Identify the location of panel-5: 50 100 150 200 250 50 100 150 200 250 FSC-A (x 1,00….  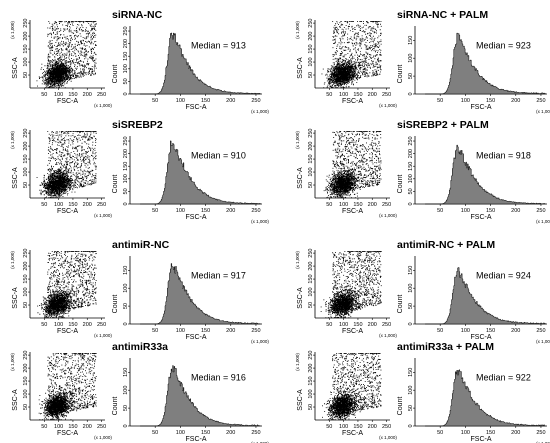
(139, 291).